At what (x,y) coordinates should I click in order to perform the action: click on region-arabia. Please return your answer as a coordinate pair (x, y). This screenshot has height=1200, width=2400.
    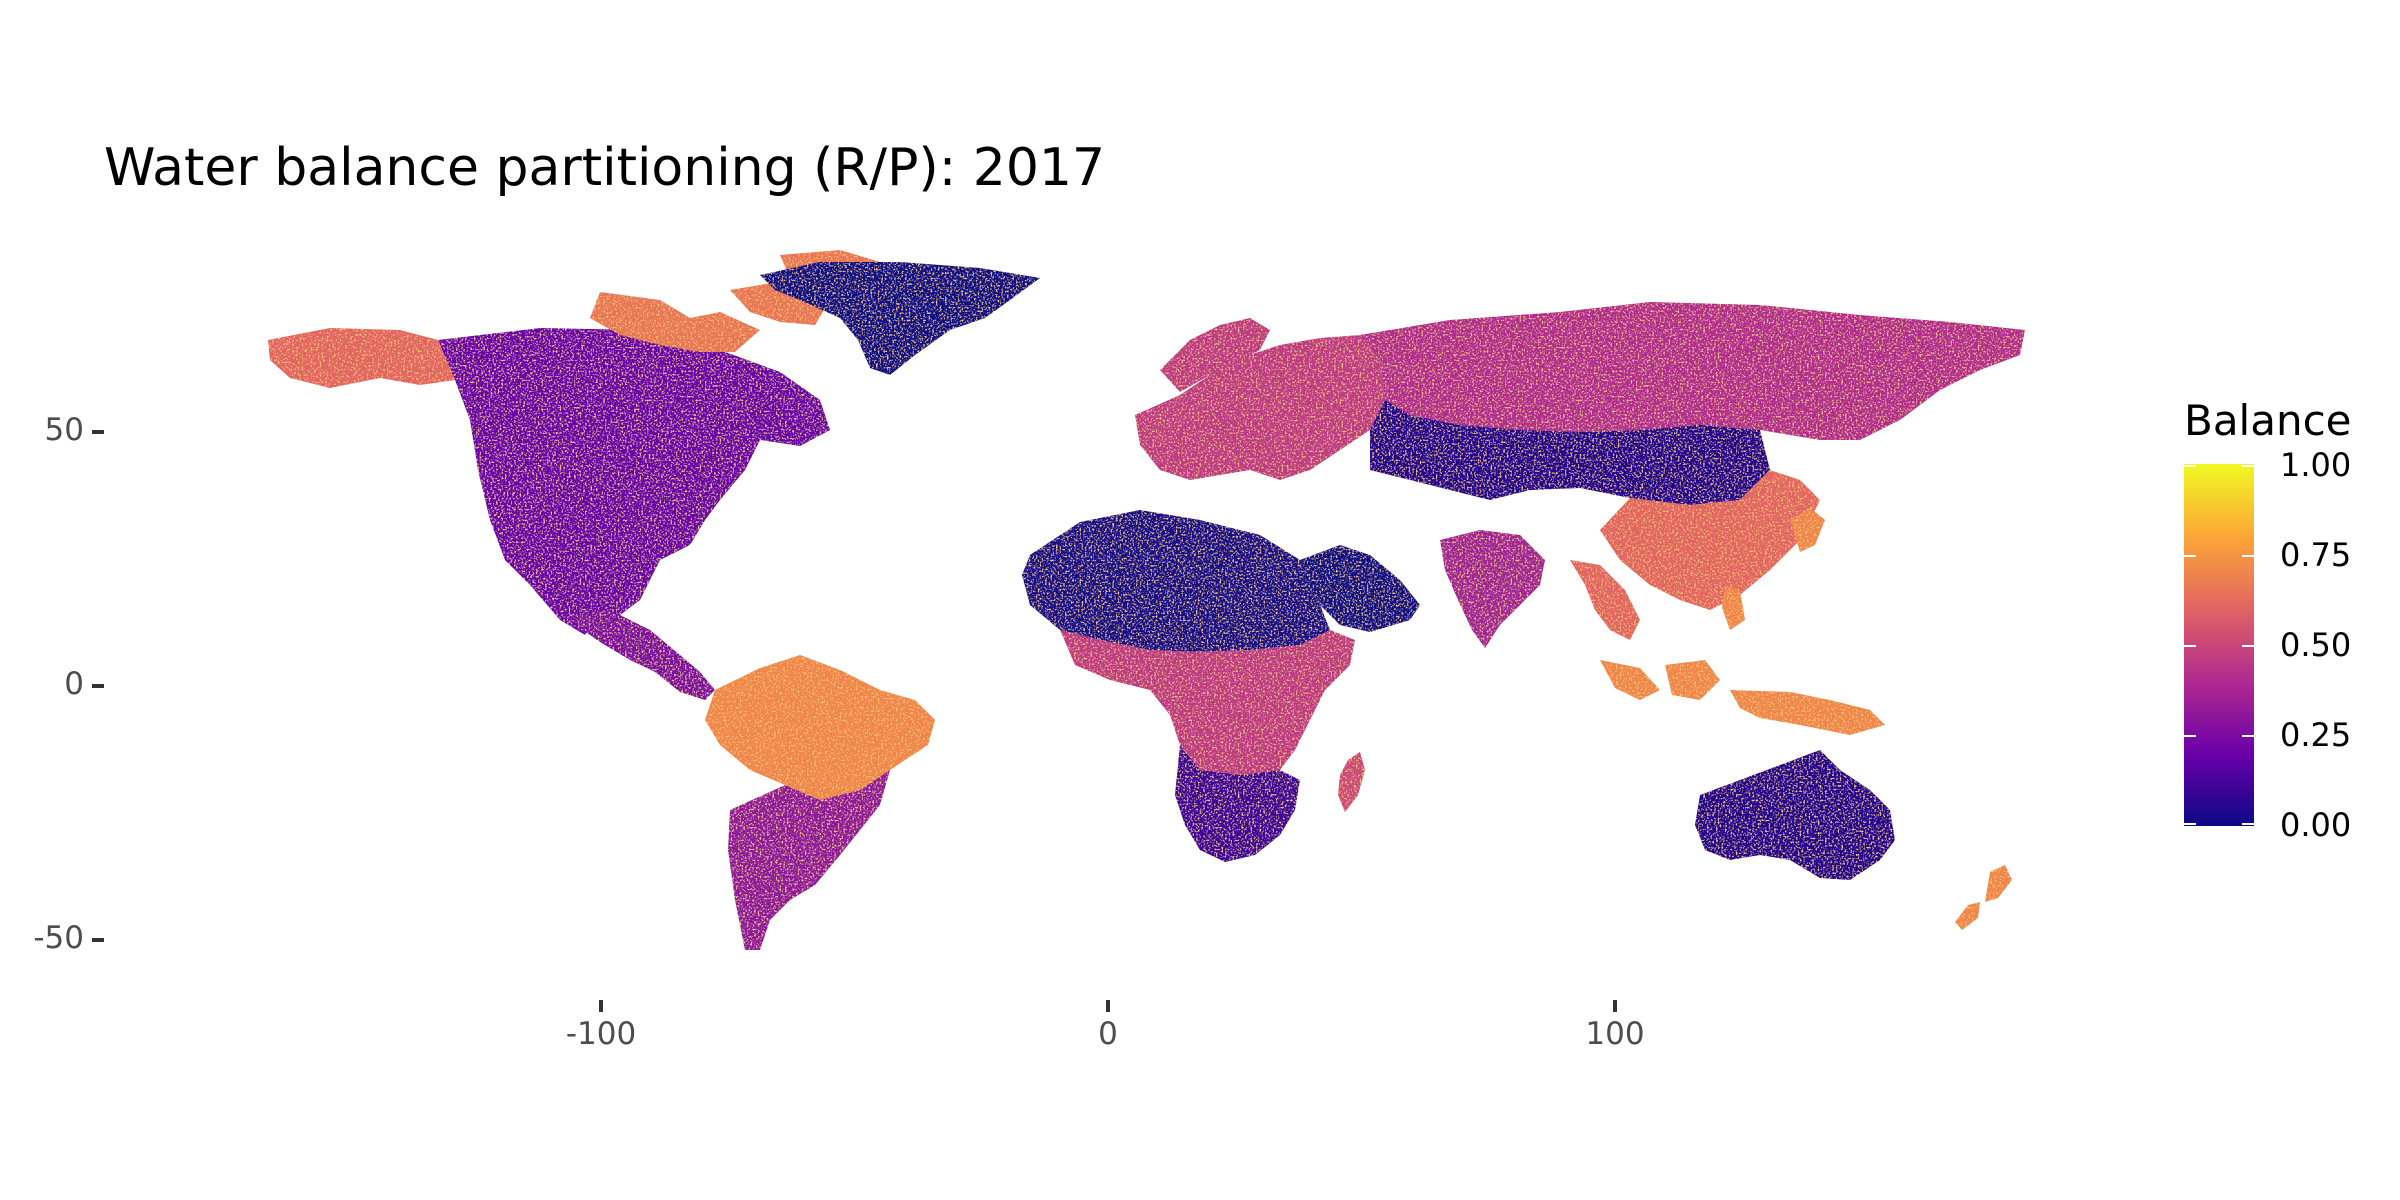
    Looking at the image, I should click on (1360, 588).